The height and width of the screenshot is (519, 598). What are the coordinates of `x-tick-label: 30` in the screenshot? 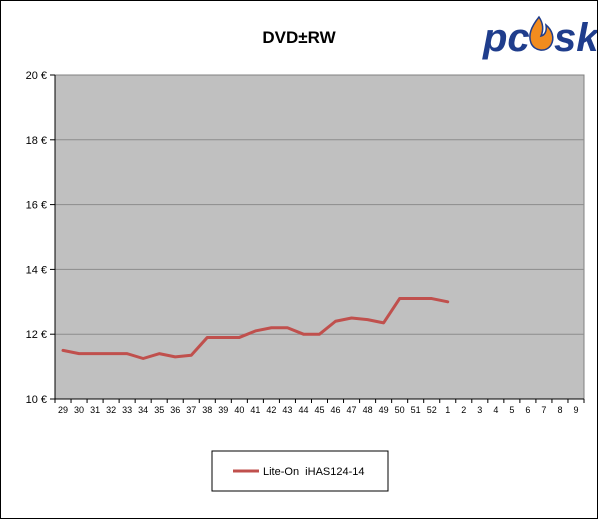 It's located at (79, 410).